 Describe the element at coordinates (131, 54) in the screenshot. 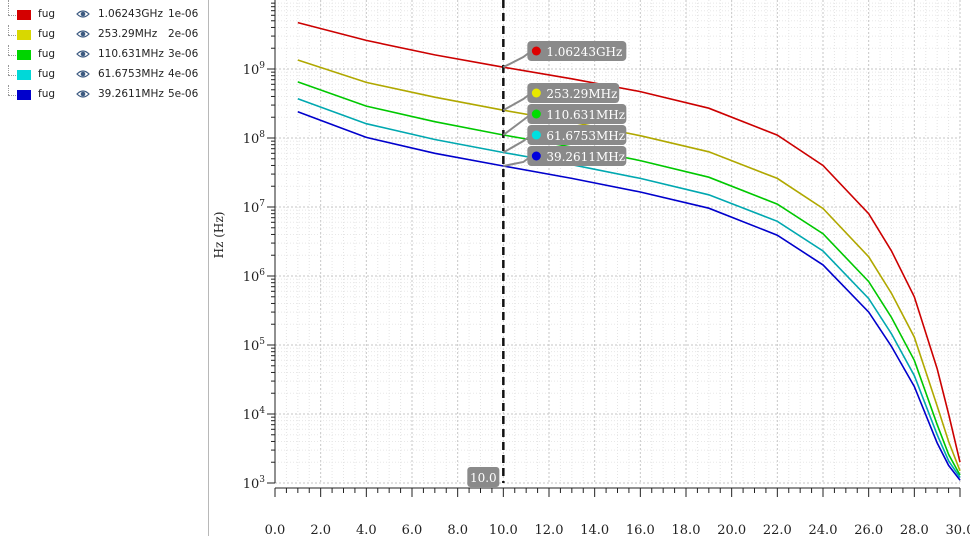

I see `cursor-value: 110.631MHz` at that location.